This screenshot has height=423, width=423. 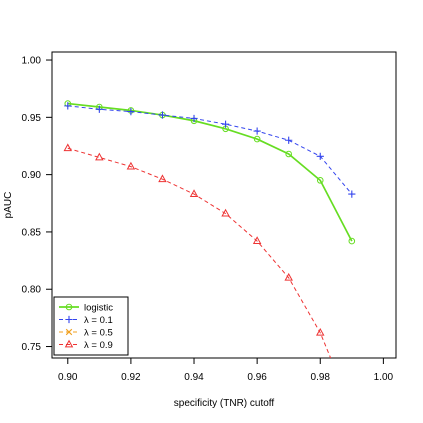 What do you see at coordinates (384, 377) in the screenshot?
I see `x-tick-label: 1.00` at bounding box center [384, 377].